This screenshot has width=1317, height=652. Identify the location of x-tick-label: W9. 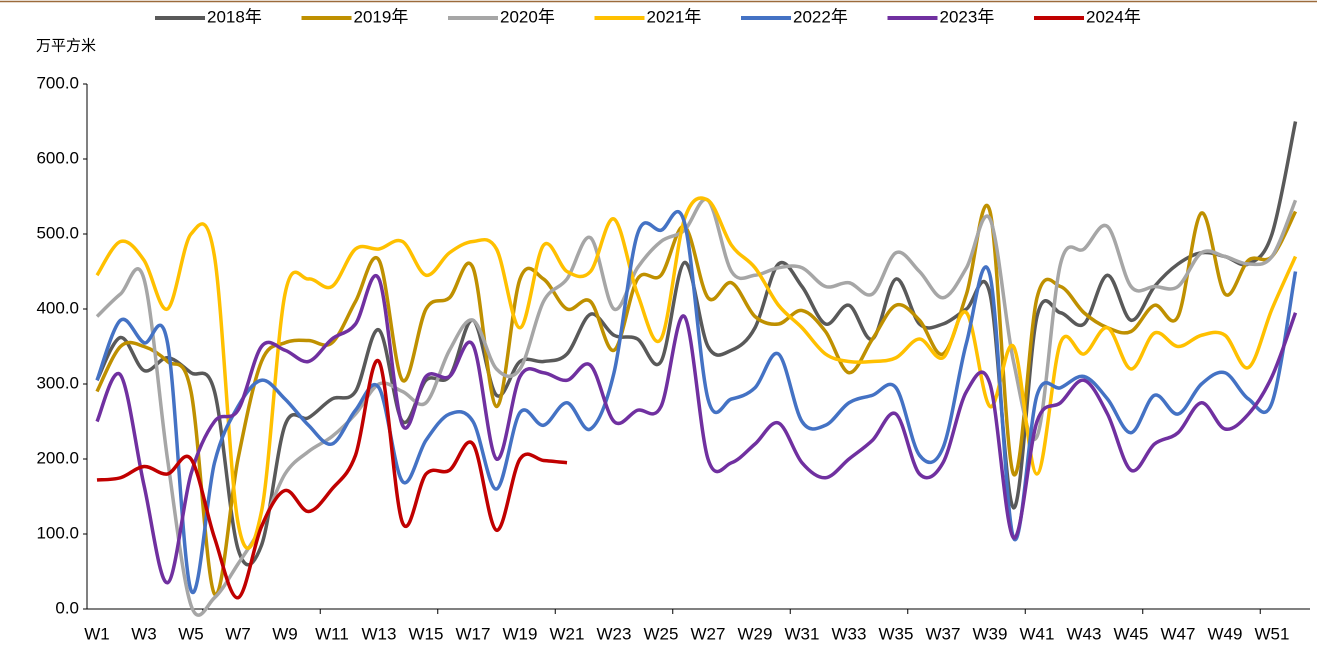
(285, 633).